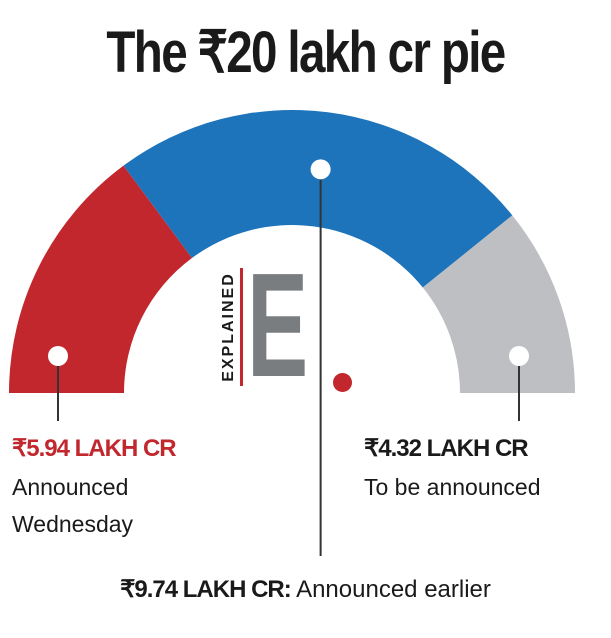 Image resolution: width=611 pixels, height=638 pixels. Describe the element at coordinates (73, 524) in the screenshot. I see `slice-desc-line-wednesday: Wednesday` at that location.